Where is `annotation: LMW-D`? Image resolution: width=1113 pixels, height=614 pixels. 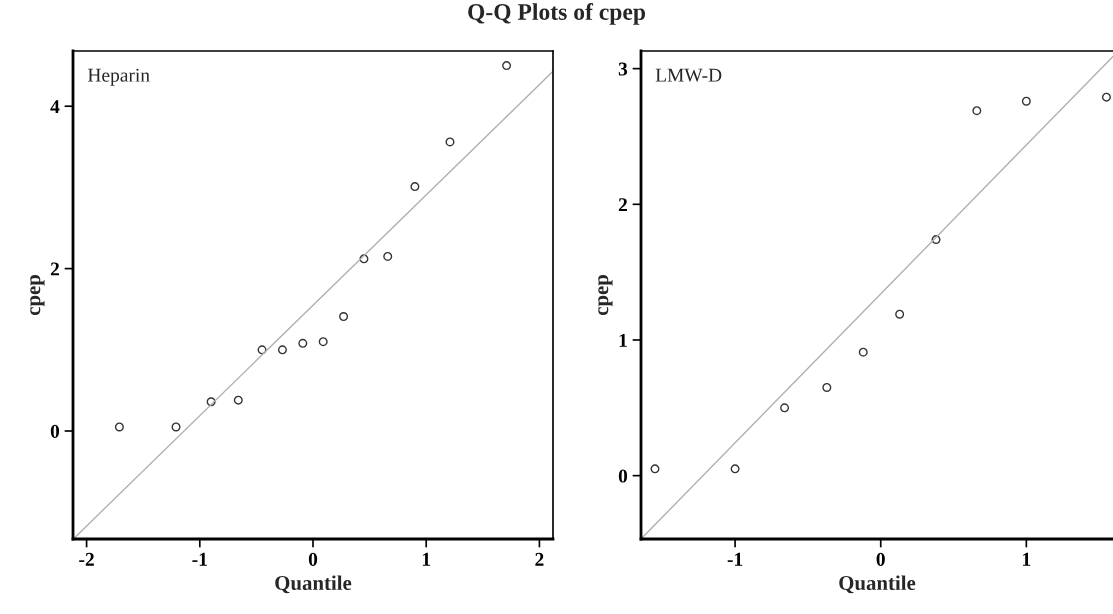 annotation: LMW-D is located at coordinates (688, 75).